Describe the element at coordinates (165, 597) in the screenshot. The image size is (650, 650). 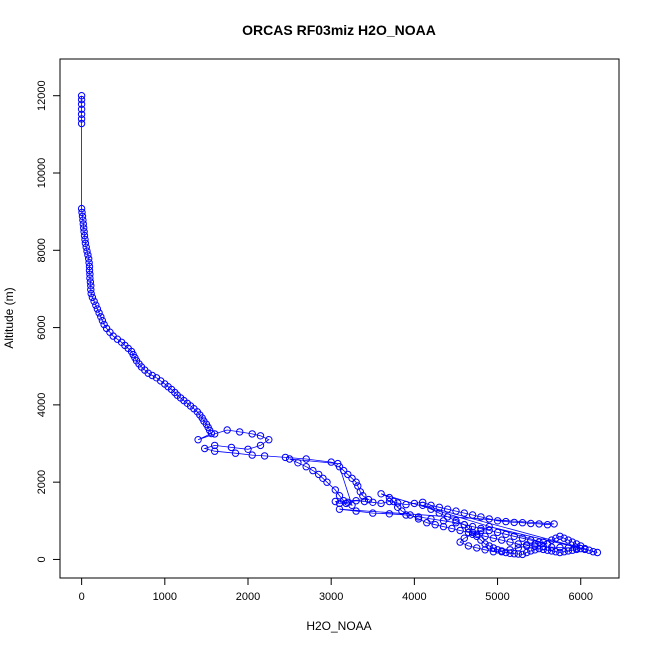
I see `x-tick-label: 1000` at that location.